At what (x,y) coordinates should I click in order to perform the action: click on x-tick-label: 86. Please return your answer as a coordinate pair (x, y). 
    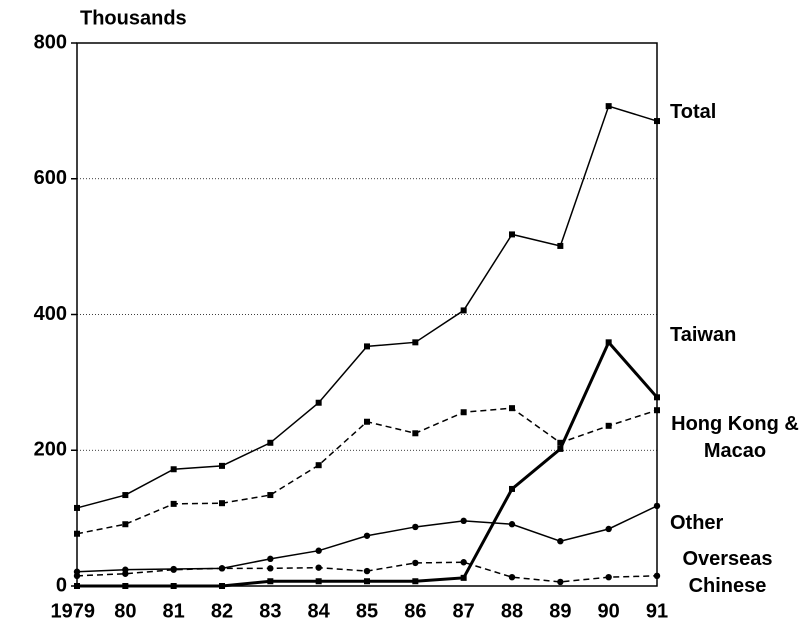
    Looking at the image, I should click on (415, 611).